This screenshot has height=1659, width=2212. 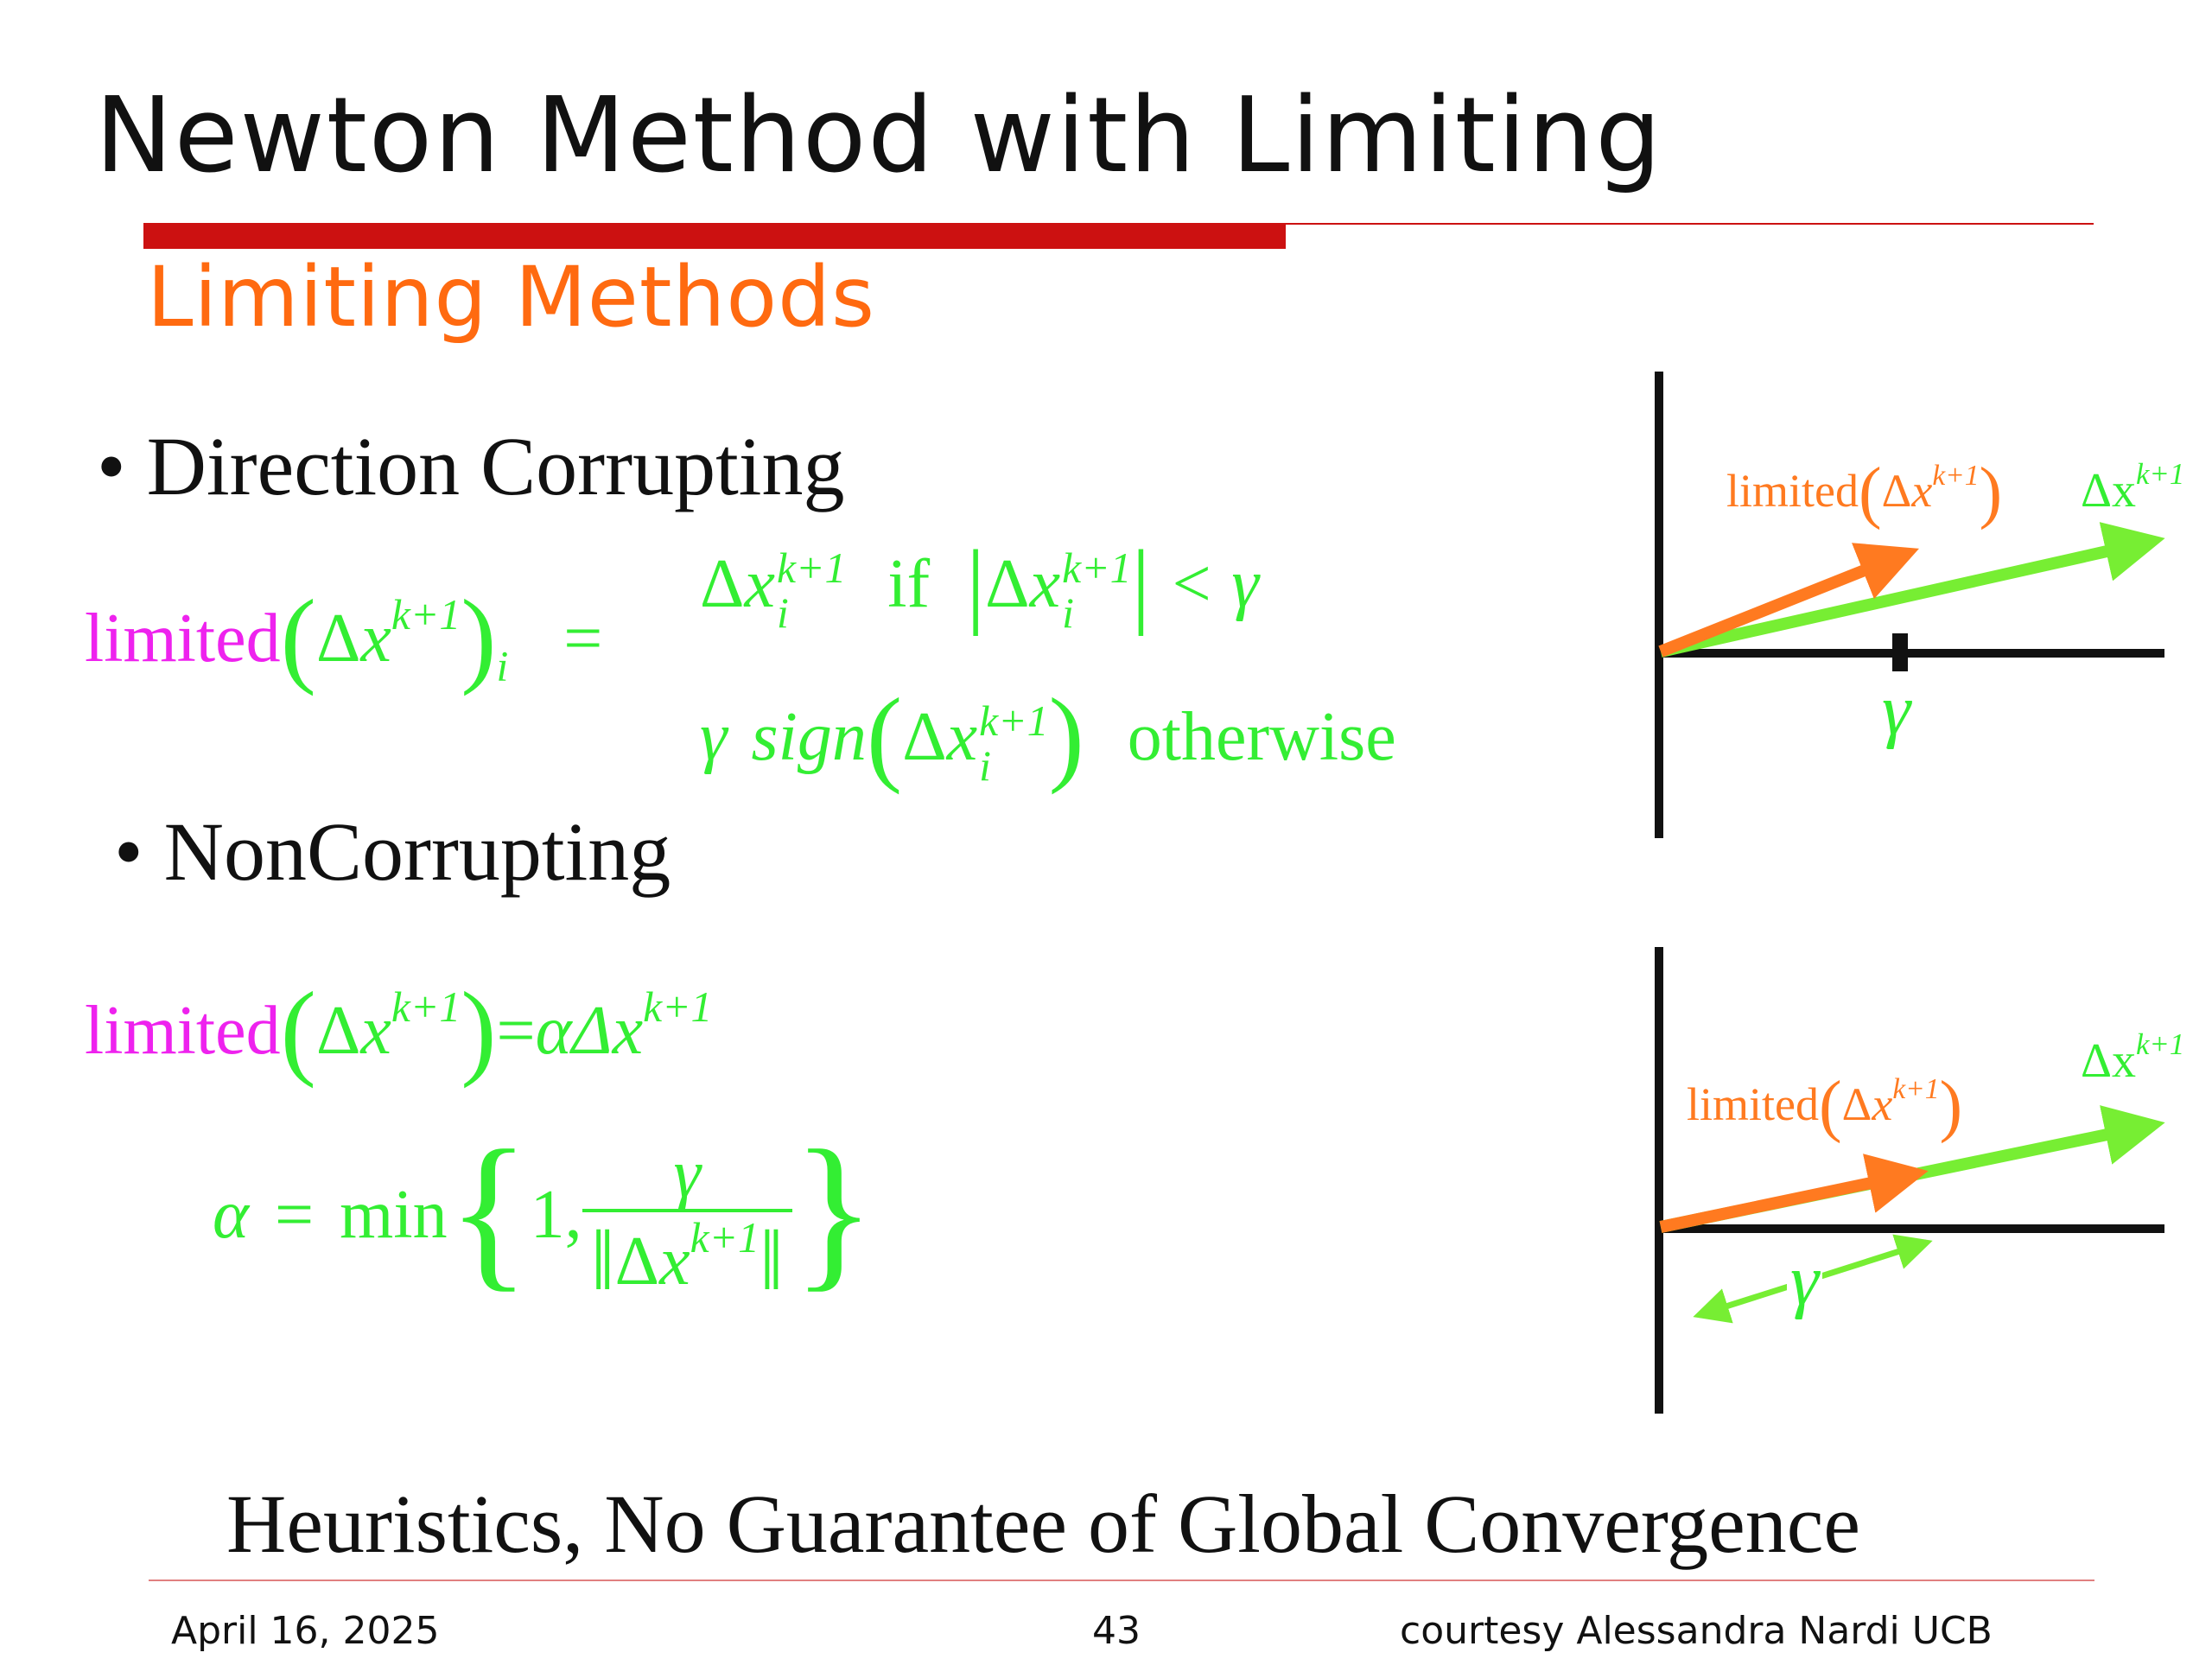 I want to click on diagram-direction-corrupting, so click(x=1910, y=605).